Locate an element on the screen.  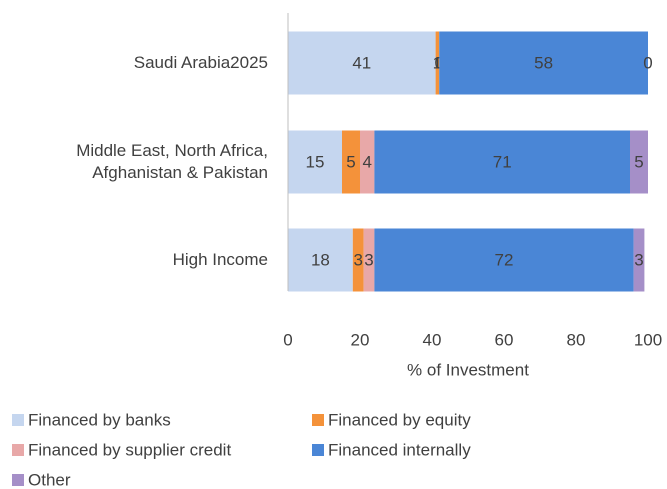
x-tick-label: 80 is located at coordinates (576, 339).